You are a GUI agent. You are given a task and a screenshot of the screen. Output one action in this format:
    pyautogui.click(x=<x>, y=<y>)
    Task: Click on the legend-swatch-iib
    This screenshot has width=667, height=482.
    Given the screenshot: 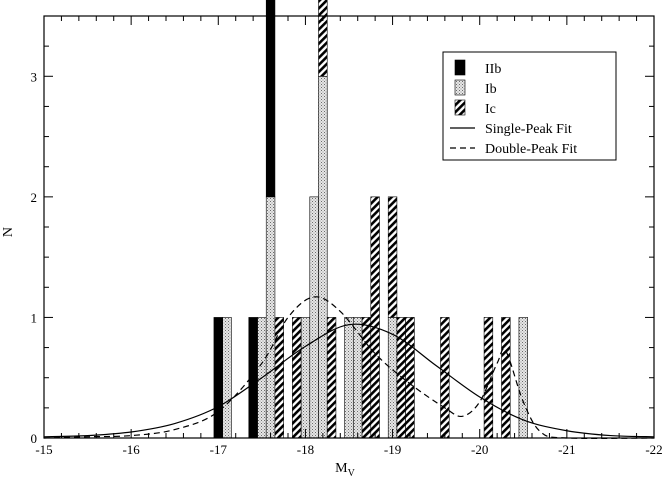 What is the action you would take?
    pyautogui.click(x=460, y=67)
    